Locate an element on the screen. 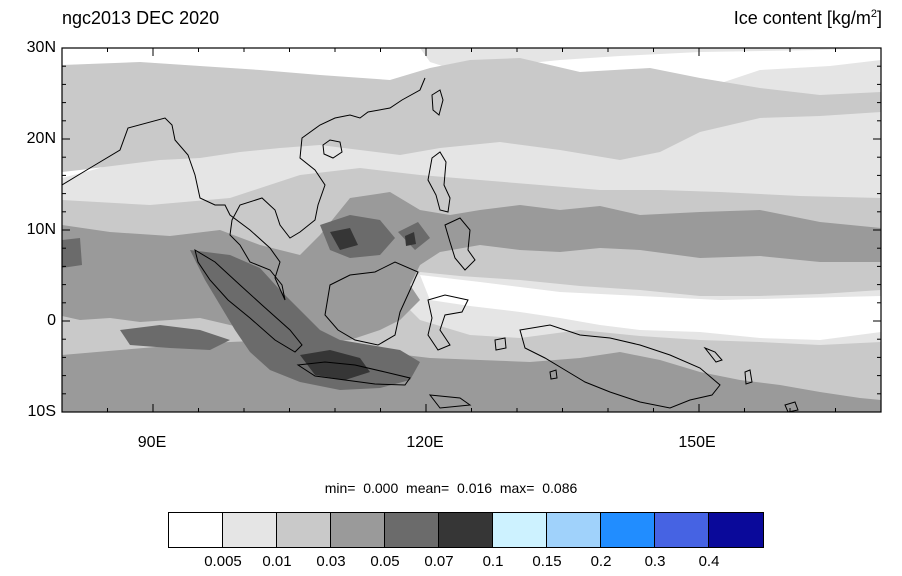 Image resolution: width=902 pixels, height=576 pixels. title-right-main: Ice content [kg/m is located at coordinates (802, 18).